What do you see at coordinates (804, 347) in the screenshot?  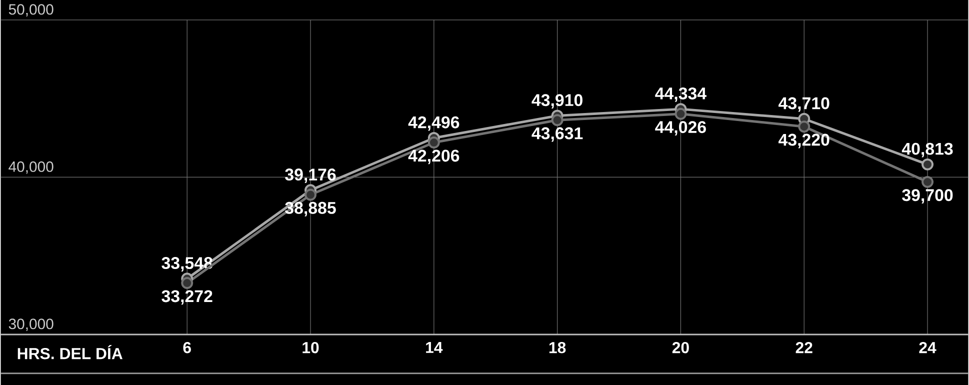 I see `x-tick-label: 22` at bounding box center [804, 347].